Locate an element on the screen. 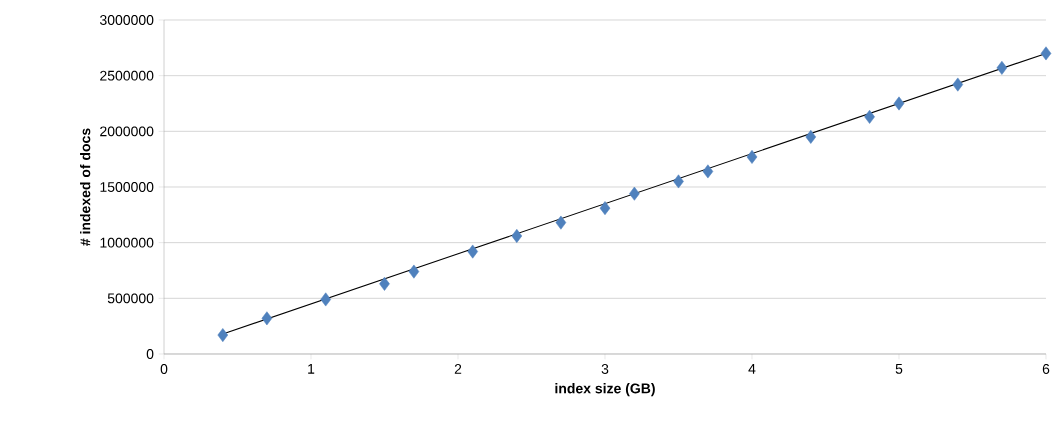 This screenshot has width=1058, height=445. x-tick-label: 0 is located at coordinates (164, 369).